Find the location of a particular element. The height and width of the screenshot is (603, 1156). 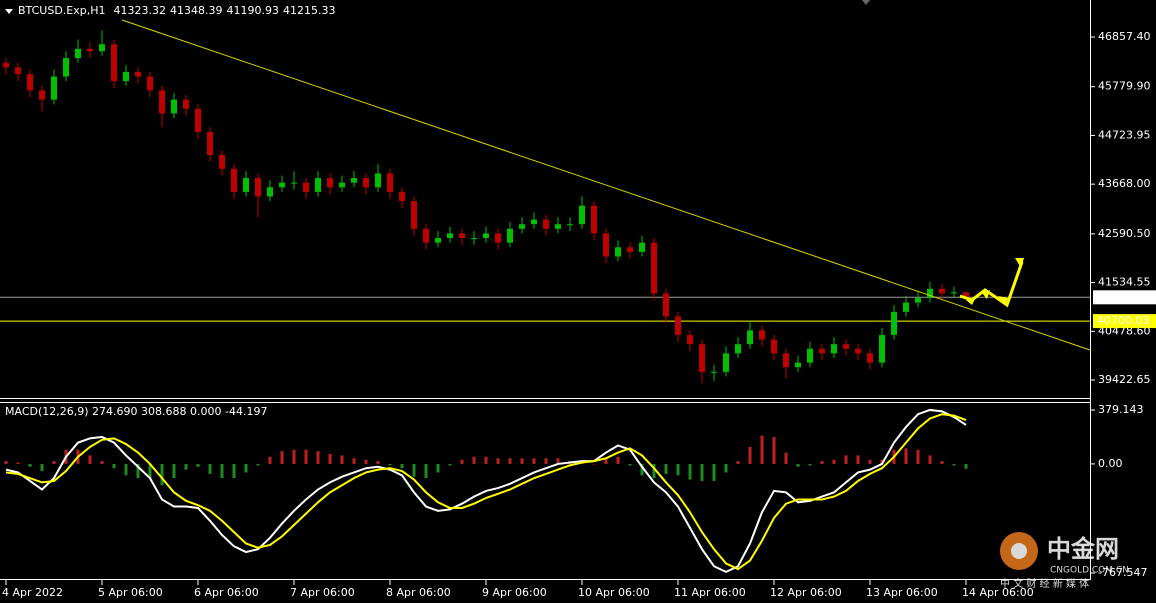

arrow-heads is located at coordinates (995, 281).